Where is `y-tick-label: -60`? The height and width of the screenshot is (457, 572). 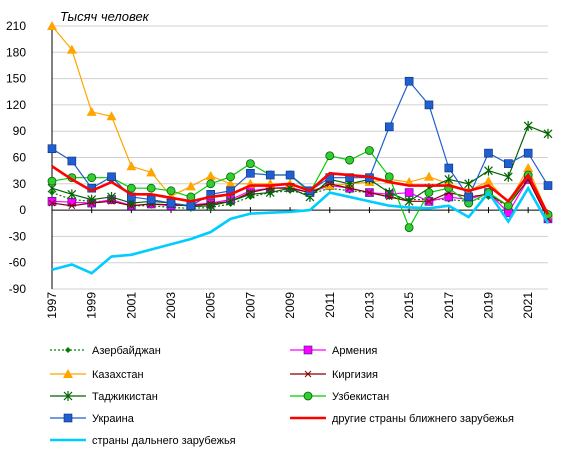 y-tick-label: -60 is located at coordinates (18, 263).